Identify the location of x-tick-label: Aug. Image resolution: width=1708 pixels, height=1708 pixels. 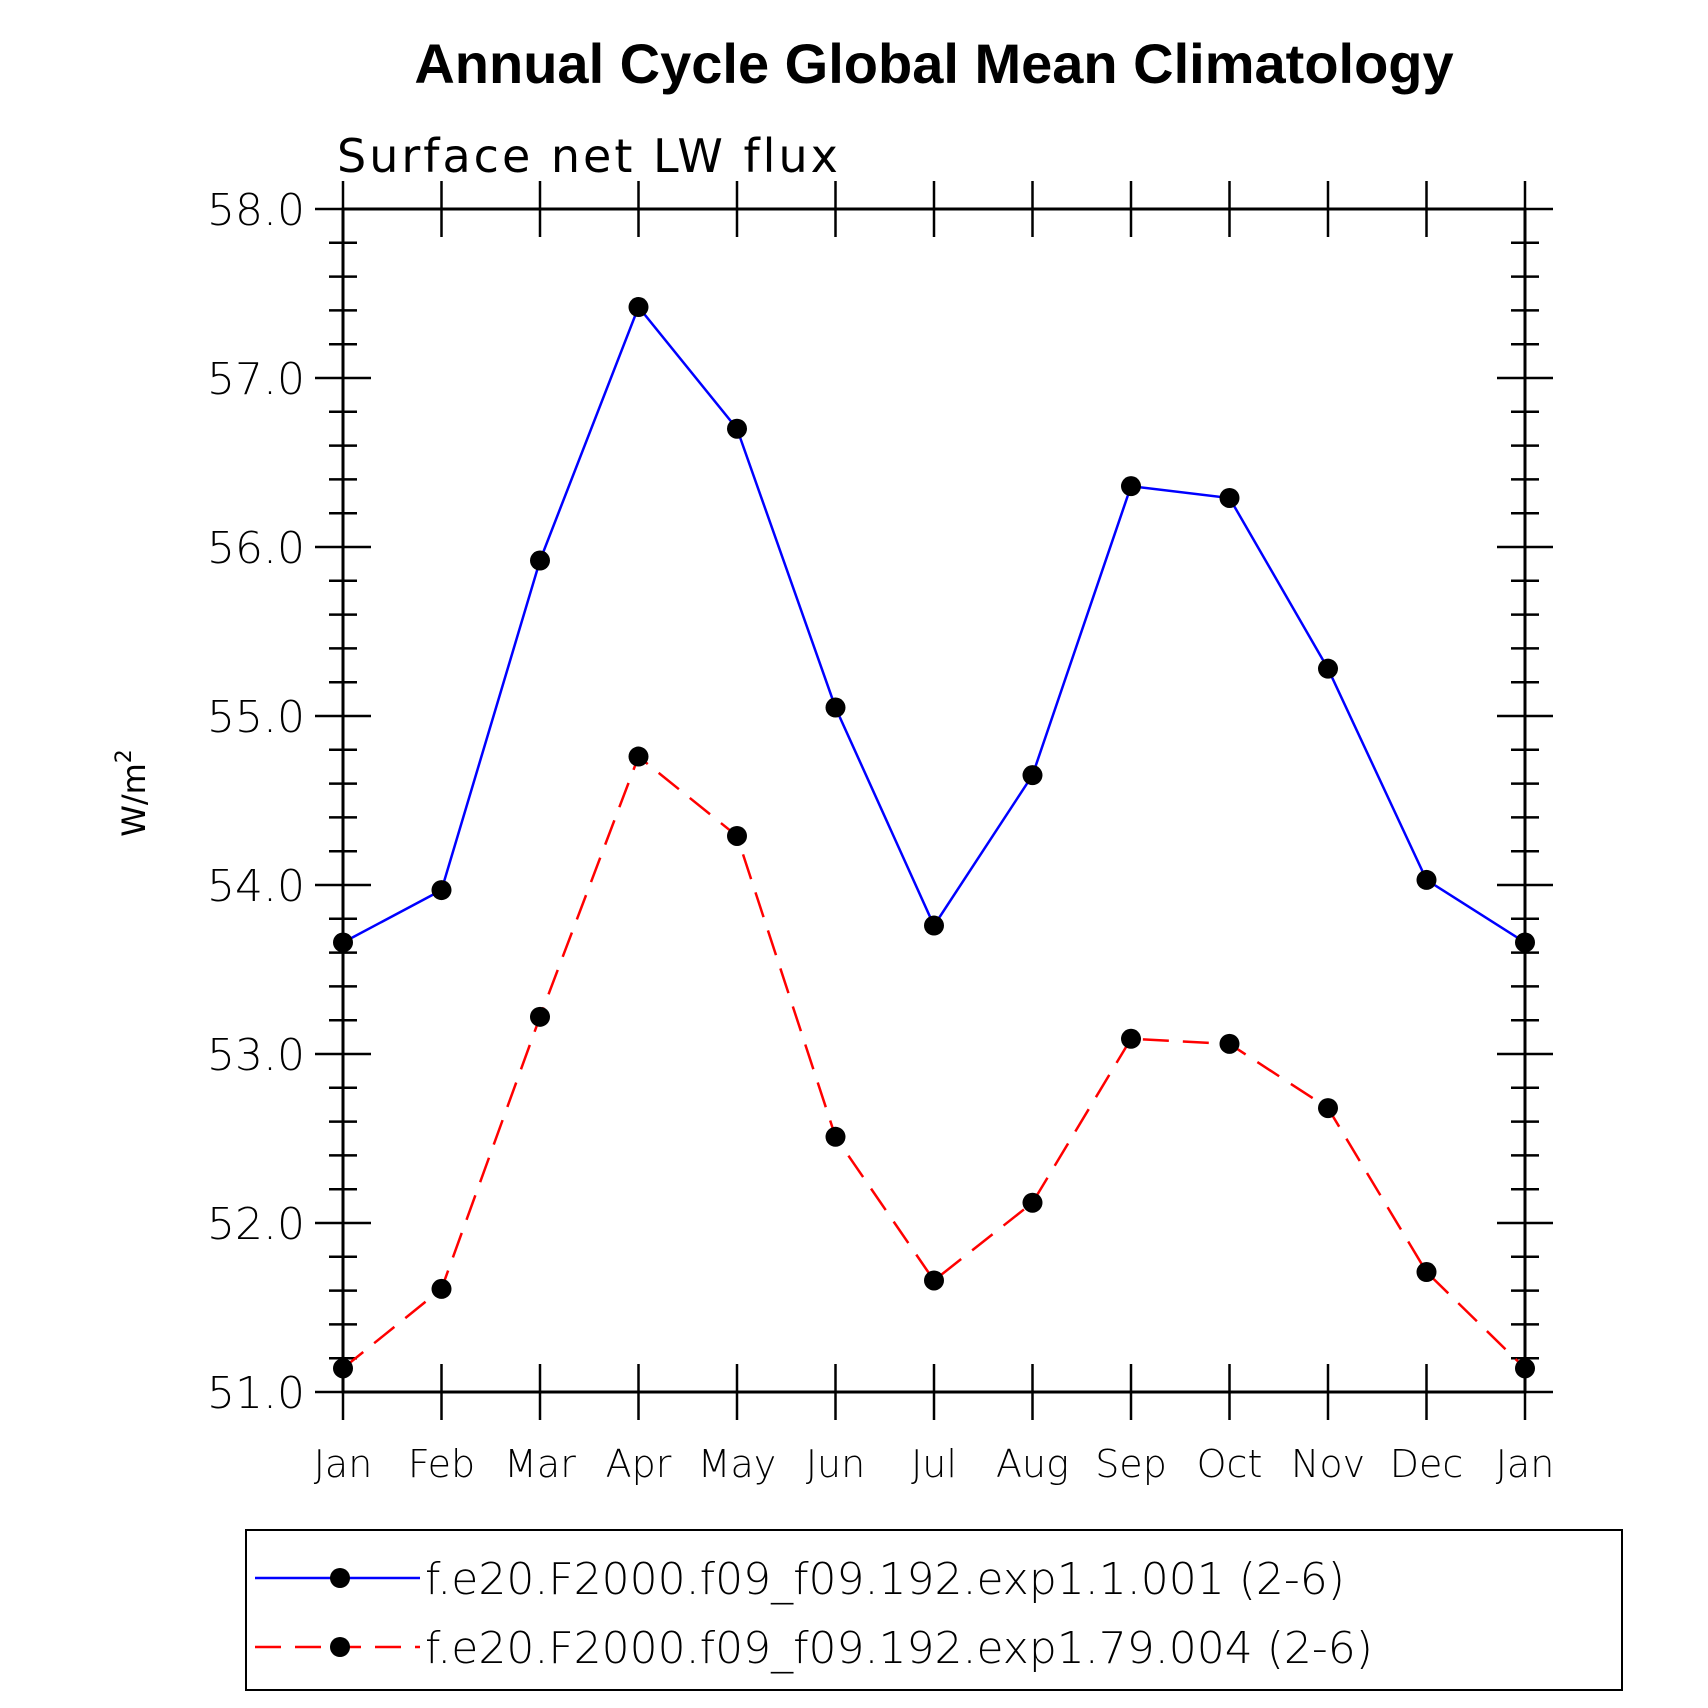
(1032, 1464).